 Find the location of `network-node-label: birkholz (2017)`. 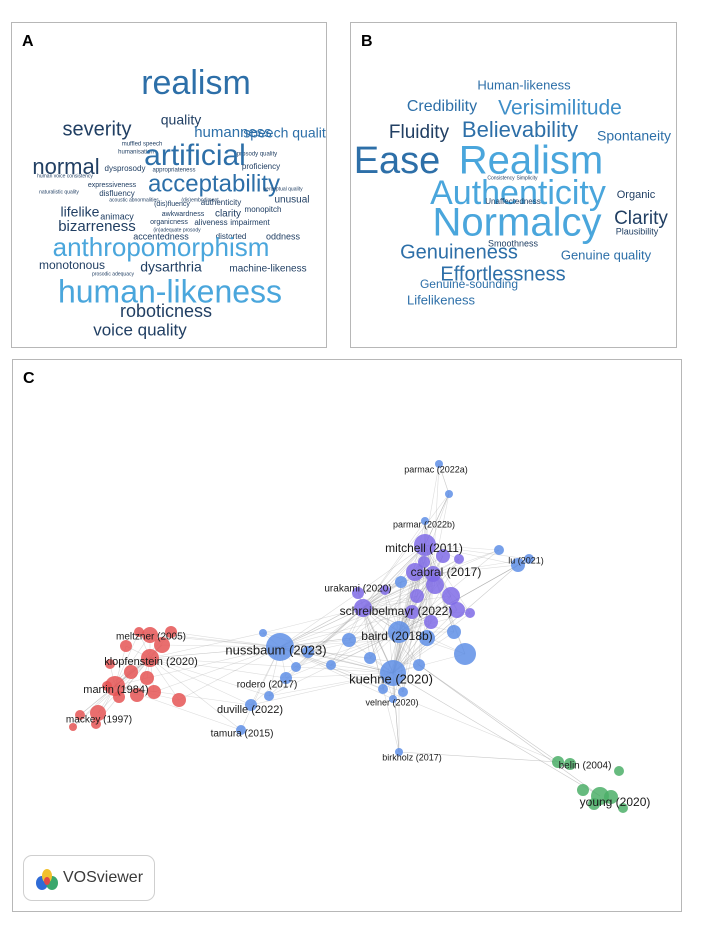

network-node-label: birkholz (2017) is located at coordinates (412, 757).